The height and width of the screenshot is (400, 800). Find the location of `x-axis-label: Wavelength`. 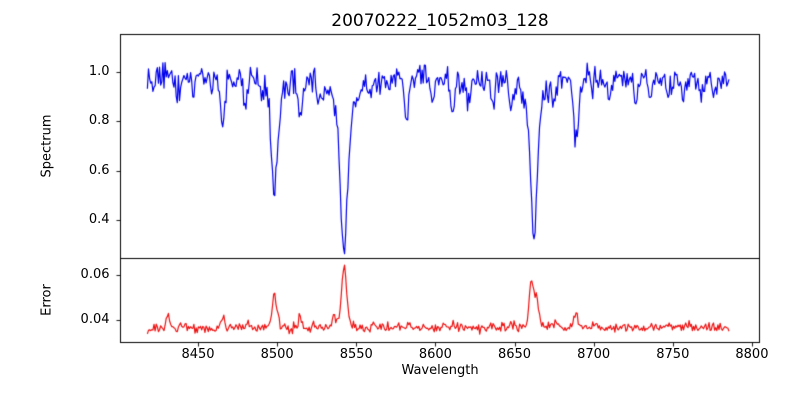

x-axis-label: Wavelength is located at coordinates (440, 370).